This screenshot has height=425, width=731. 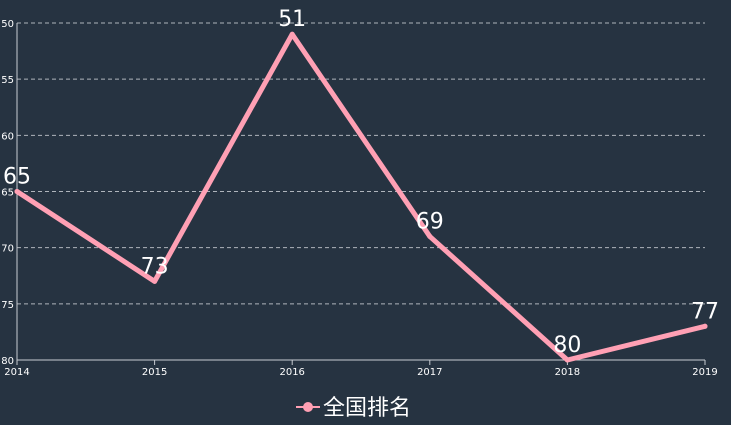 What do you see at coordinates (17, 177) in the screenshot?
I see `data-label: 65` at bounding box center [17, 177].